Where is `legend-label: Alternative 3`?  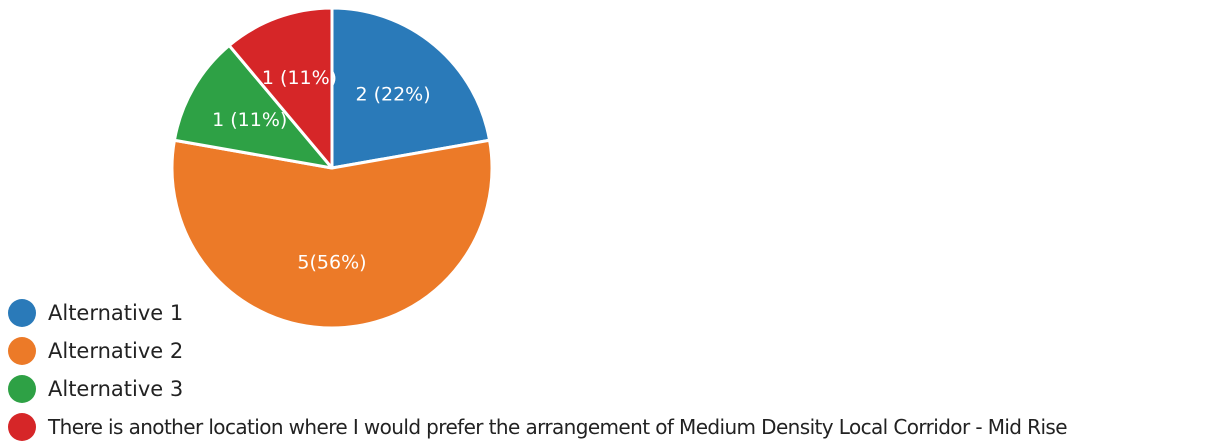
legend-label: Alternative 3 is located at coordinates (116, 389).